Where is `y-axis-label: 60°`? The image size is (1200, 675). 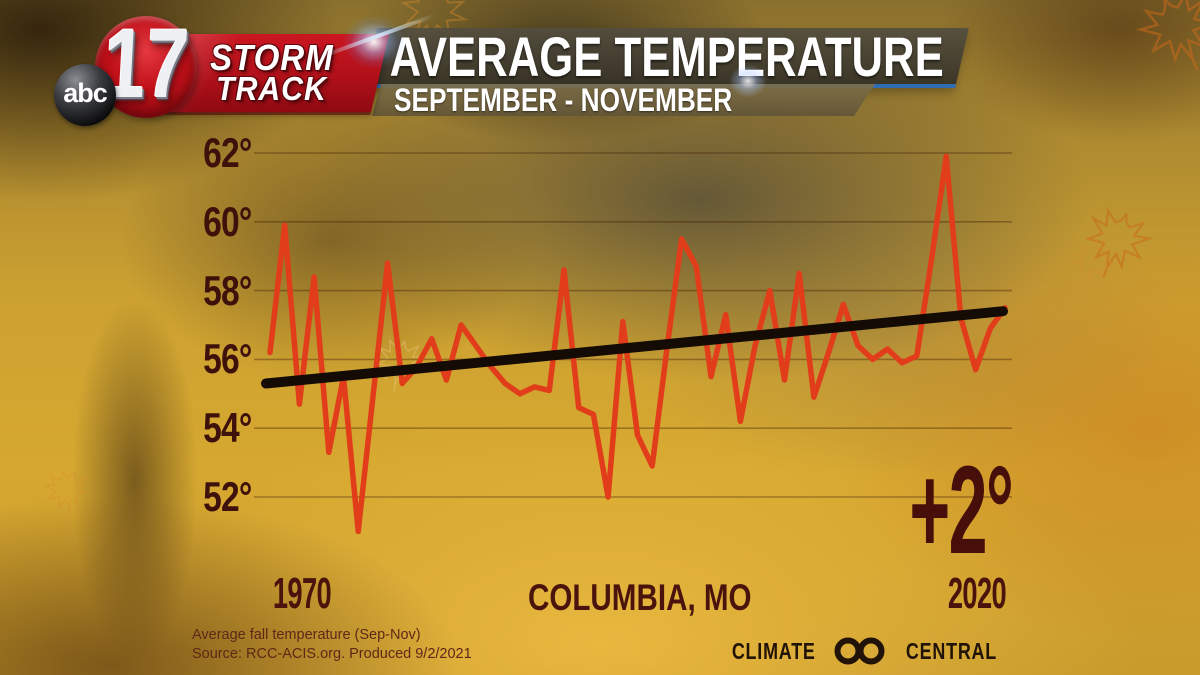 y-axis-label: 60° is located at coordinates (228, 221).